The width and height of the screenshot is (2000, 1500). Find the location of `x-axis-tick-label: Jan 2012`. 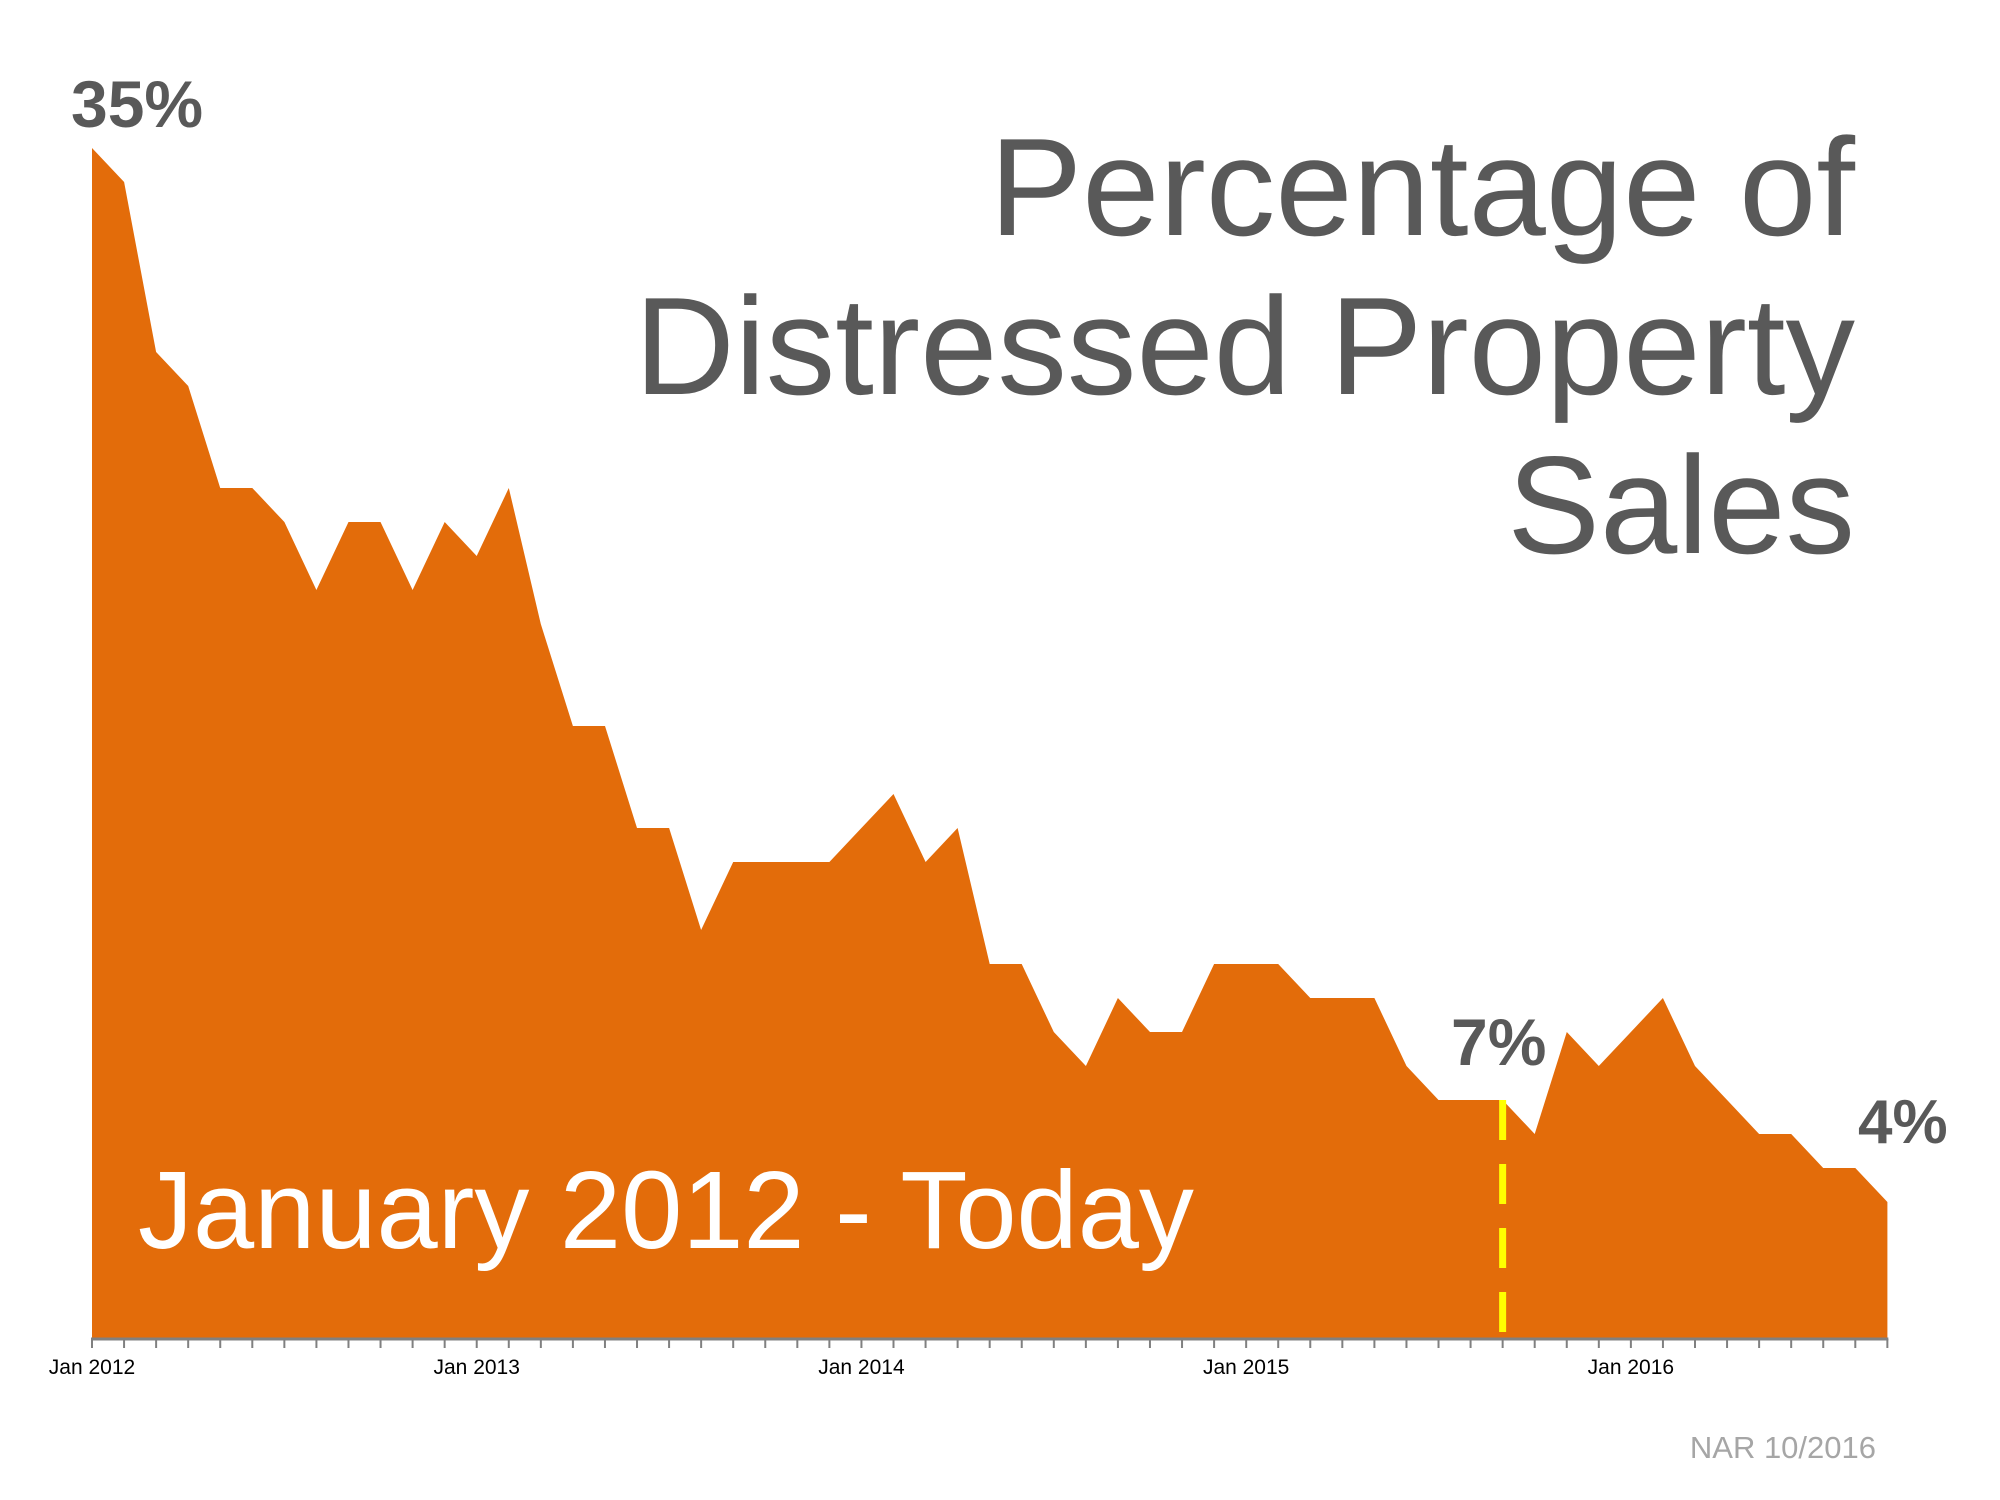

x-axis-tick-label: Jan 2012 is located at coordinates (92, 1367).